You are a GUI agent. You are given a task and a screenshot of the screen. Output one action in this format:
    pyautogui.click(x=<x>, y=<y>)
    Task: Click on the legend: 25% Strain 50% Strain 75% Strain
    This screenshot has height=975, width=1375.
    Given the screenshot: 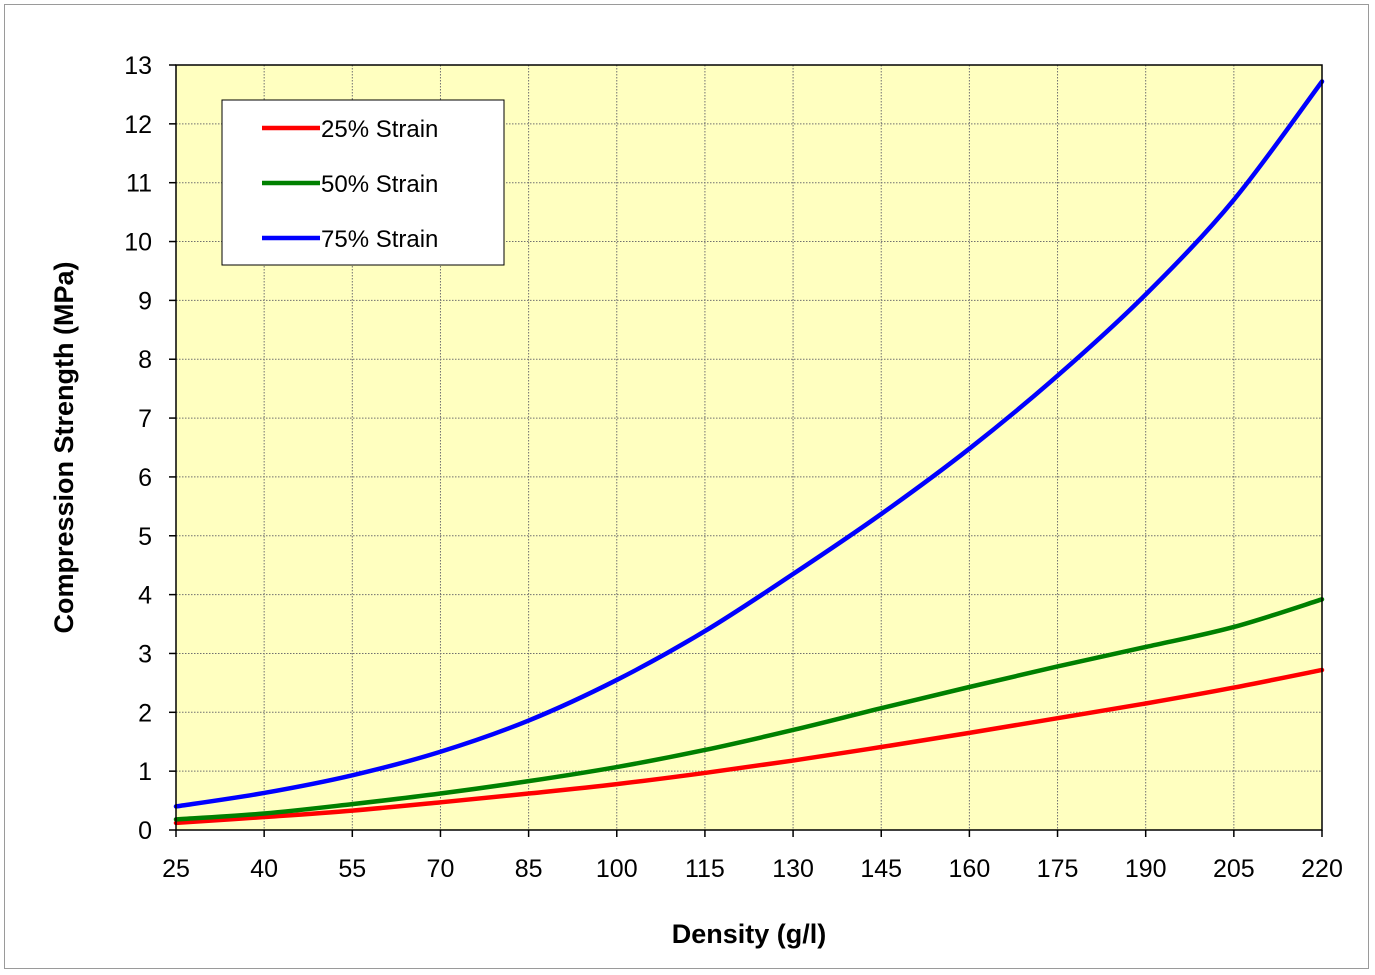 What is the action you would take?
    pyautogui.click(x=363, y=182)
    